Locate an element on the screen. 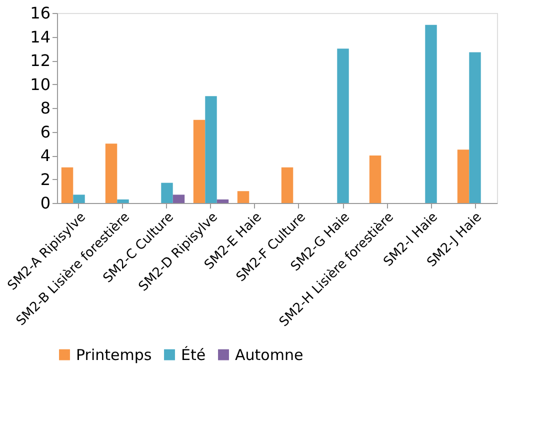 The height and width of the screenshot is (432, 560). y-tick-label: 8 is located at coordinates (45, 108).